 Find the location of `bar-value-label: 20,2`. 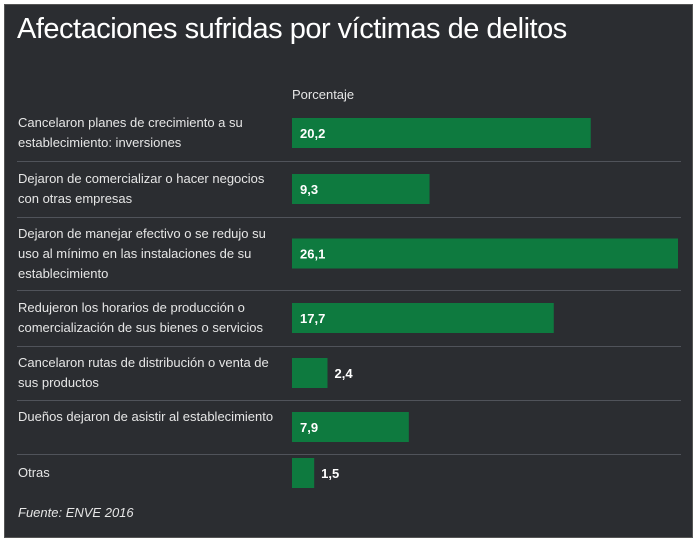

bar-value-label: 20,2 is located at coordinates (312, 133).